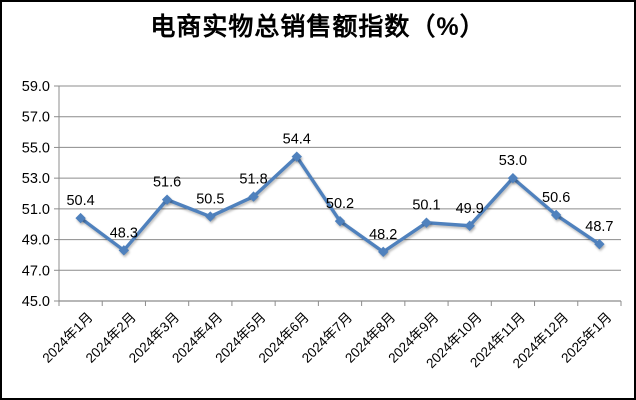 The height and width of the screenshot is (400, 636). Describe the element at coordinates (383, 235) in the screenshot. I see `data-point-label: 48.2` at that location.